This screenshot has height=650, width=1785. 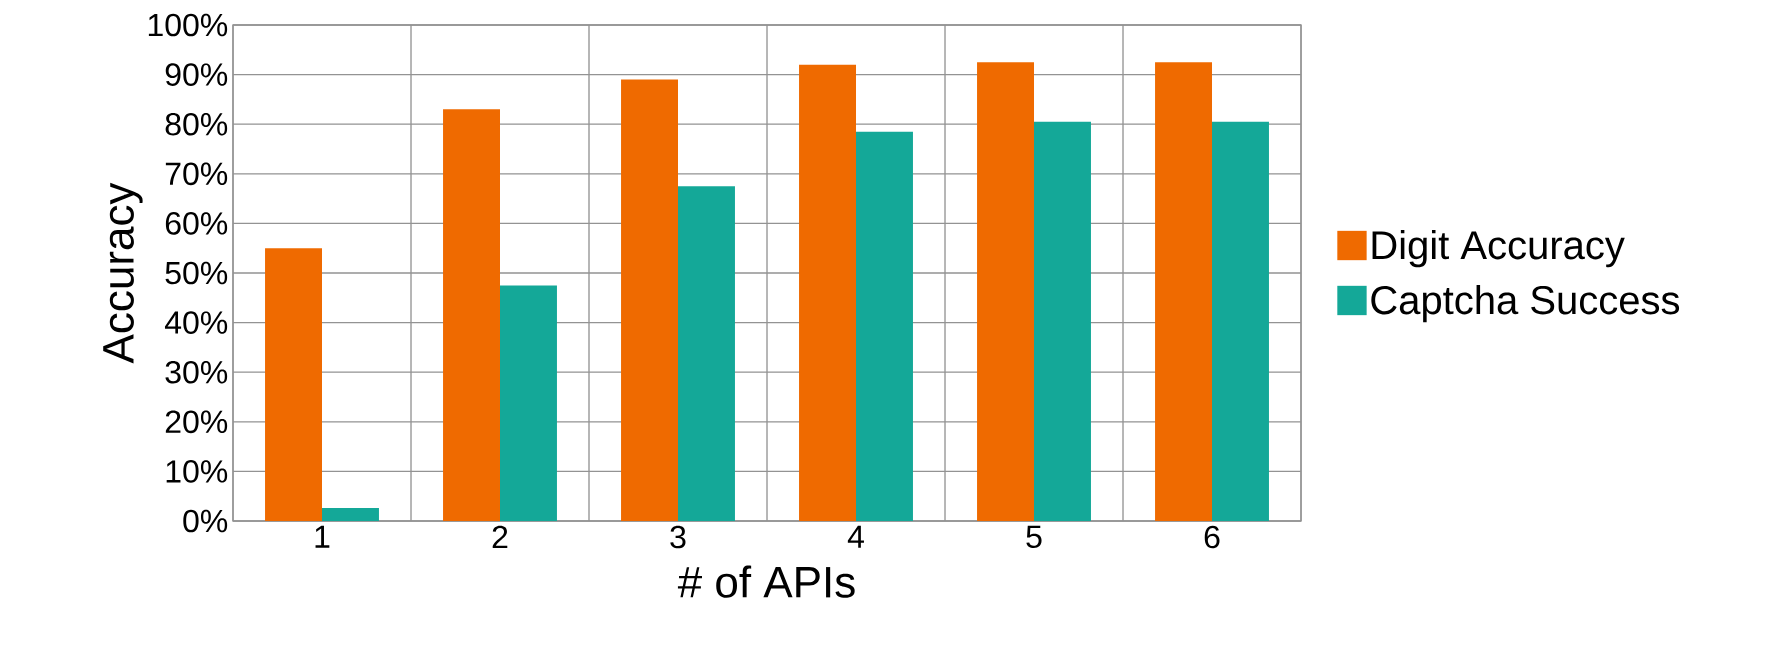 What do you see at coordinates (196, 372) in the screenshot?
I see `y-tick-label: 30%` at bounding box center [196, 372].